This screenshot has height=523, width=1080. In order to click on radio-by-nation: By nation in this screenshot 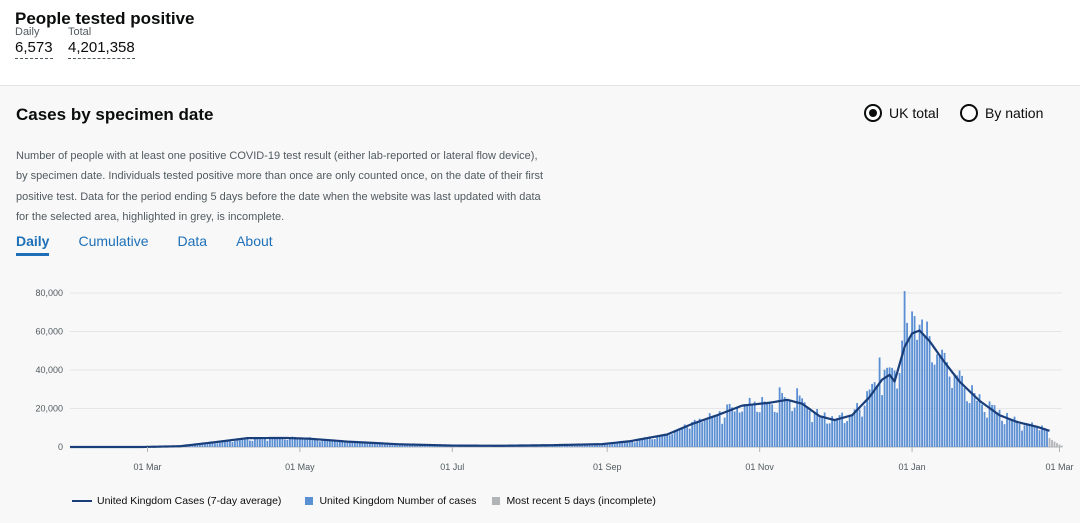, I will do `click(1001, 113)`.